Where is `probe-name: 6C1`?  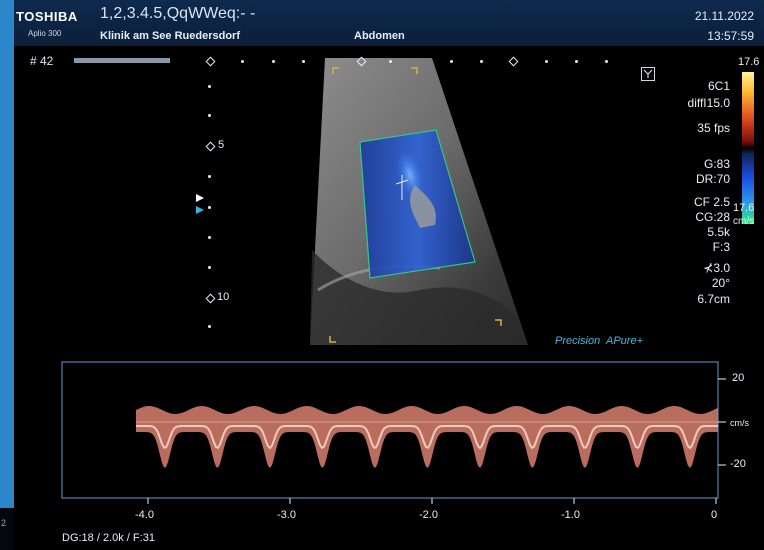
probe-name: 6C1 is located at coordinates (718, 86).